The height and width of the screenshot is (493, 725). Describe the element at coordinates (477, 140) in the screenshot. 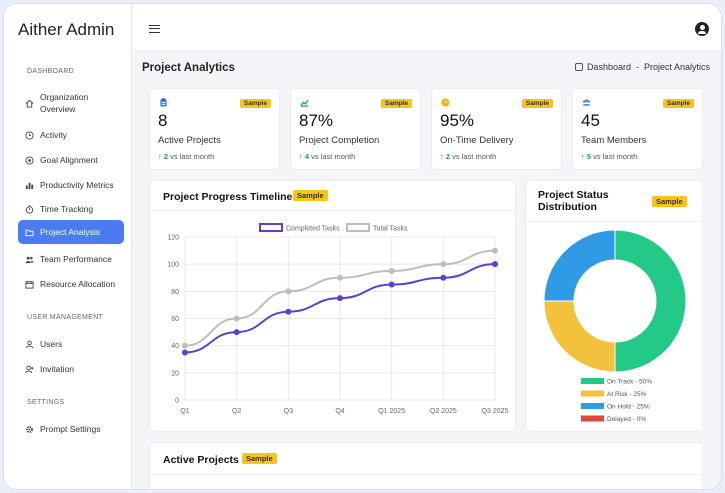

I see `stat-label: On-Time Delivery` at that location.